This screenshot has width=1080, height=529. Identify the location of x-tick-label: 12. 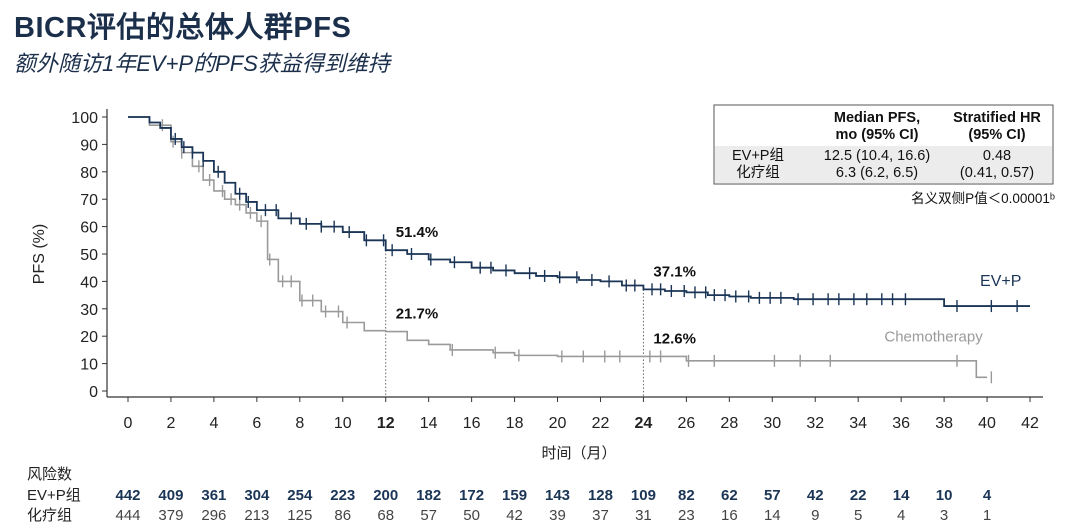
(386, 423).